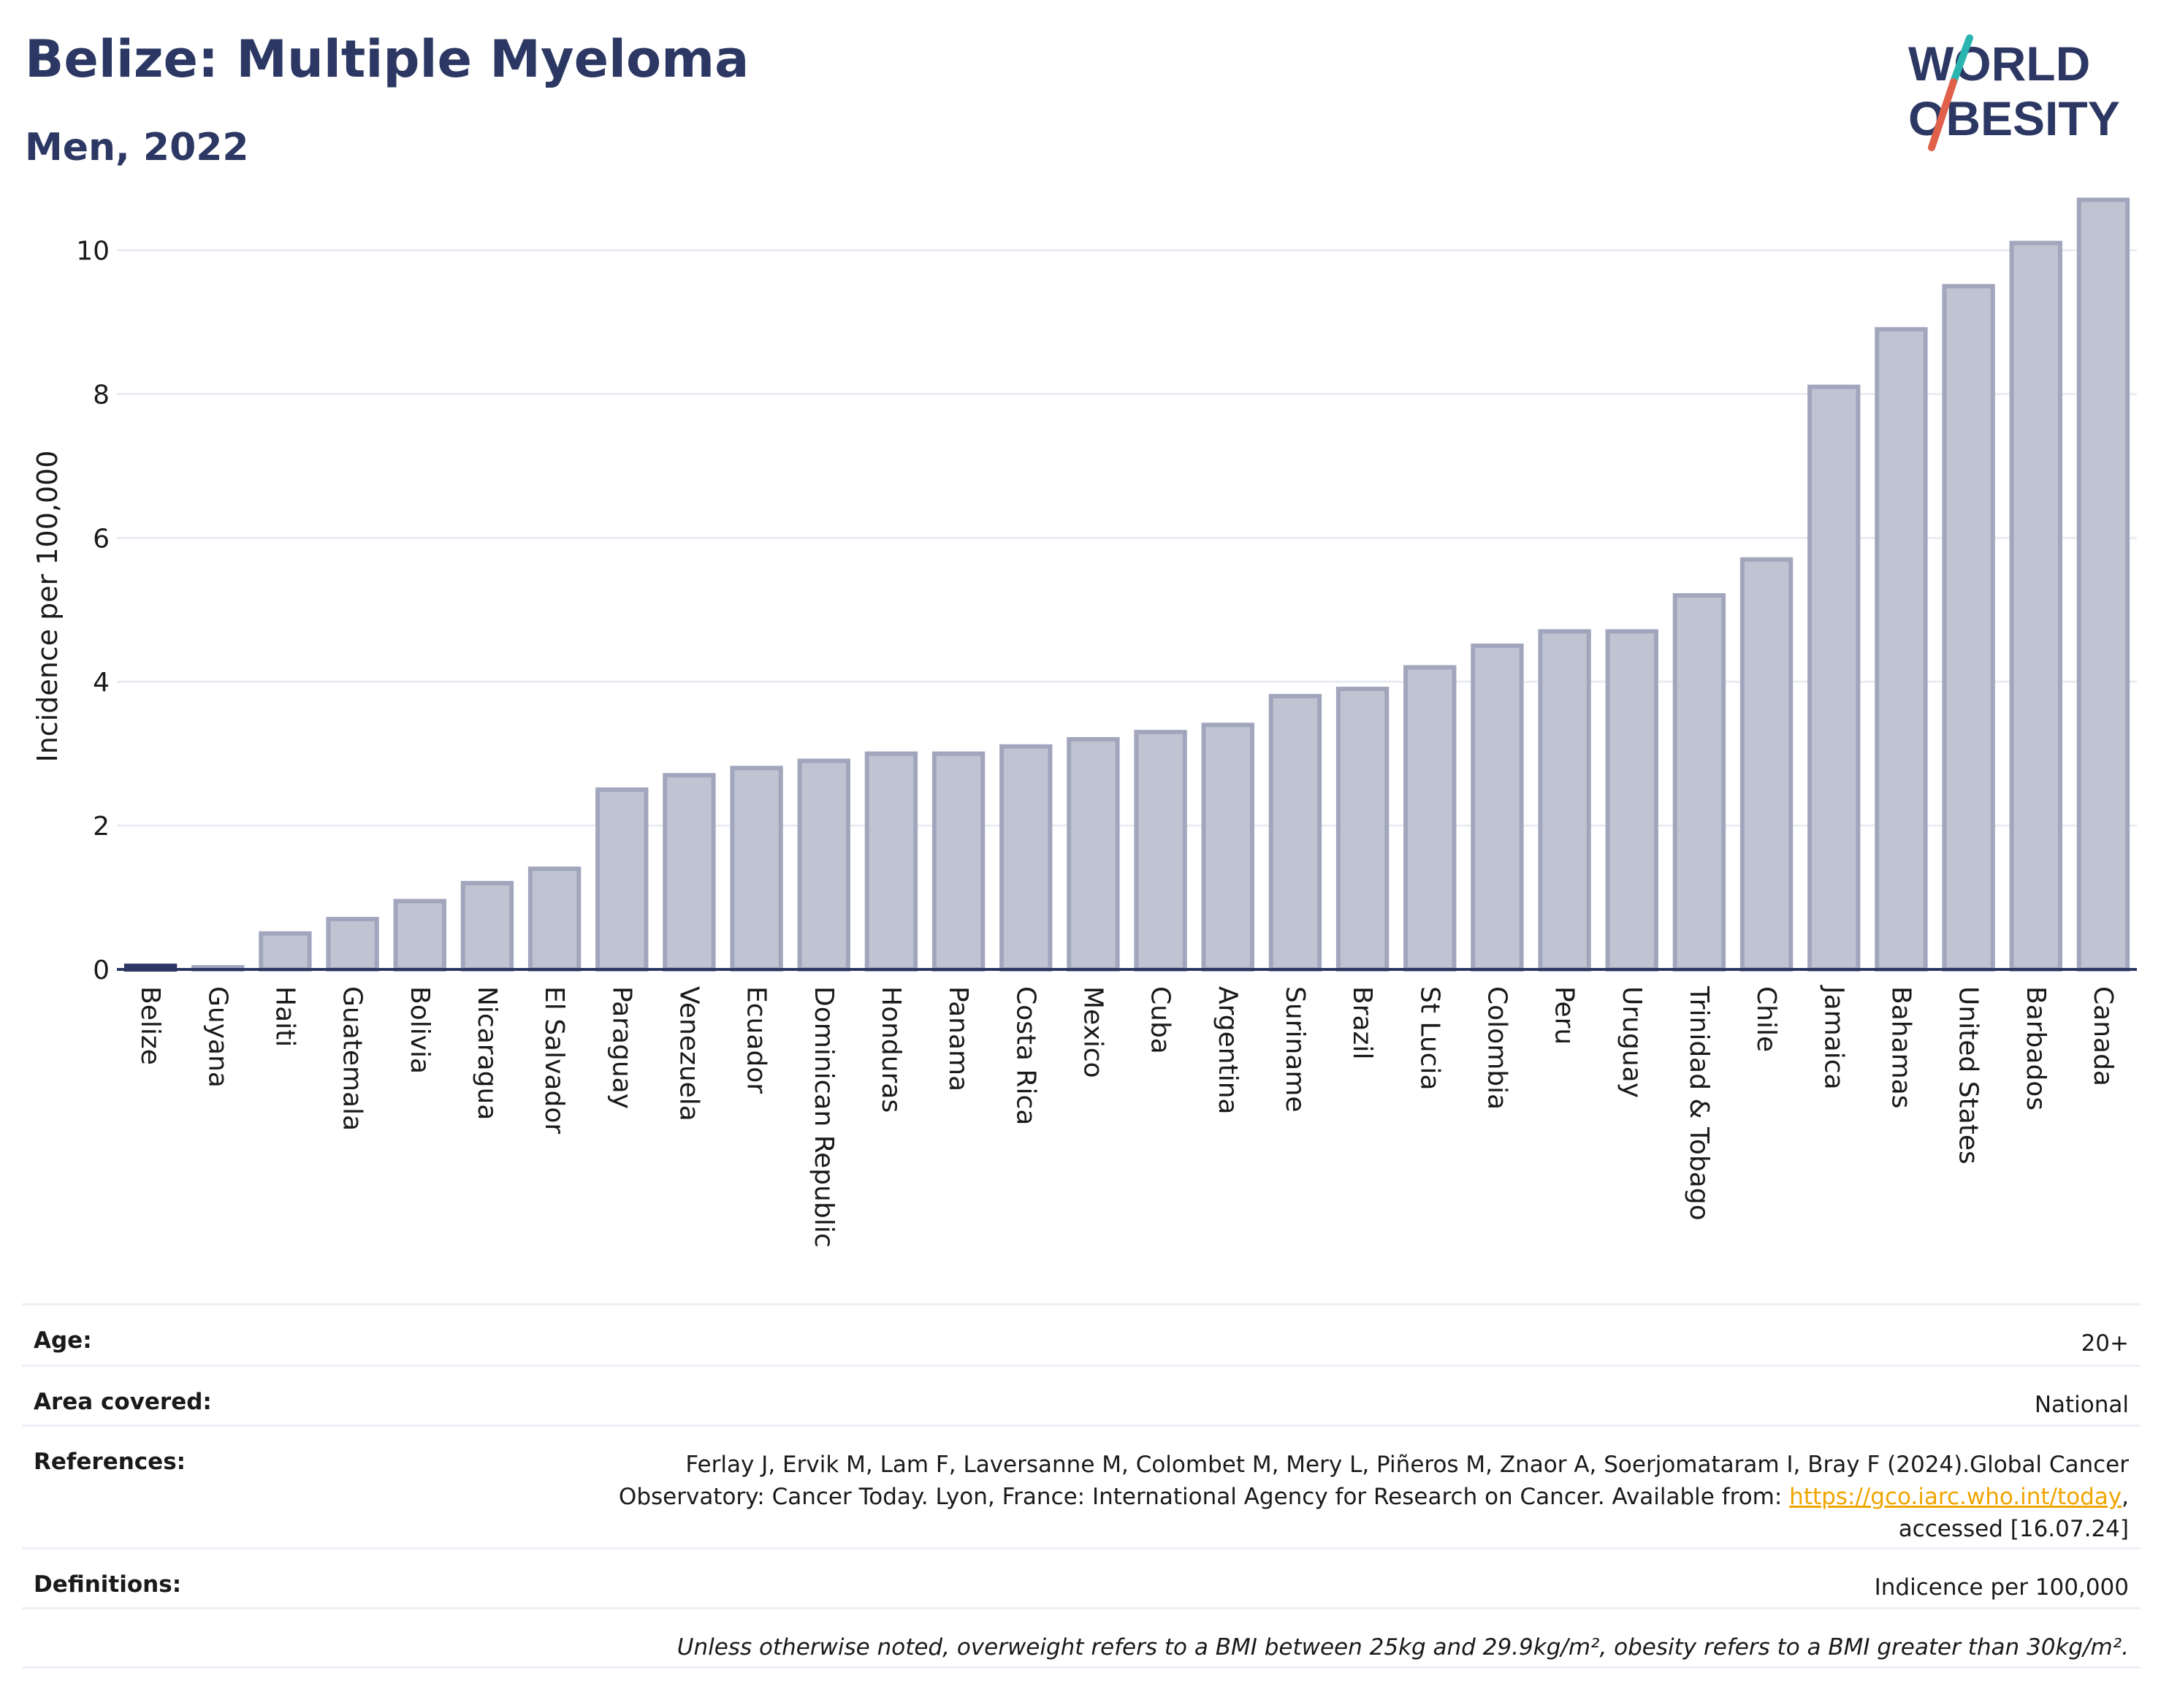 Image resolution: width=2161 pixels, height=1708 pixels. Describe the element at coordinates (1498, 807) in the screenshot. I see `bar-colombia` at that location.